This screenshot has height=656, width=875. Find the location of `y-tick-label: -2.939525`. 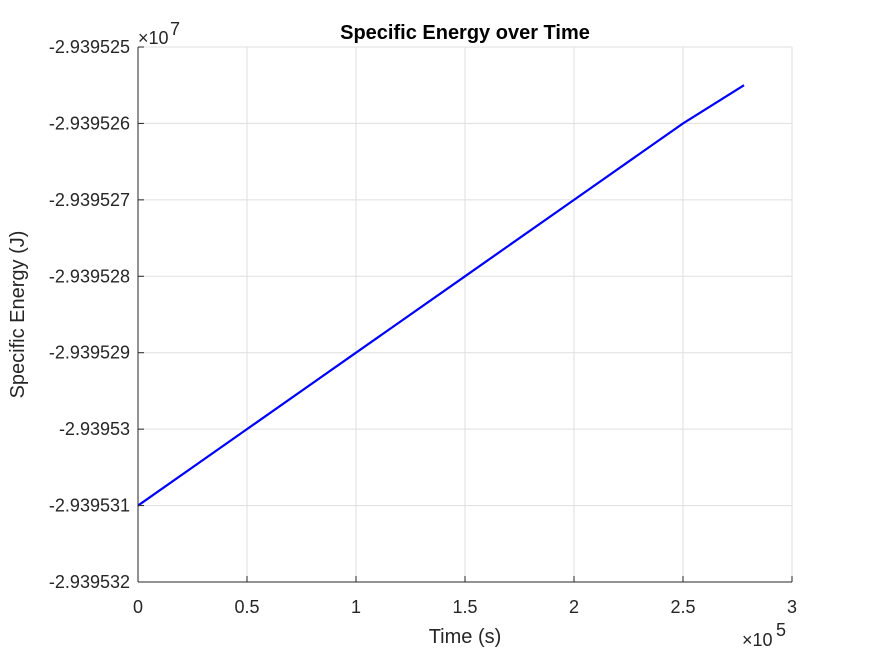

y-tick-label: -2.939525 is located at coordinates (89, 47).